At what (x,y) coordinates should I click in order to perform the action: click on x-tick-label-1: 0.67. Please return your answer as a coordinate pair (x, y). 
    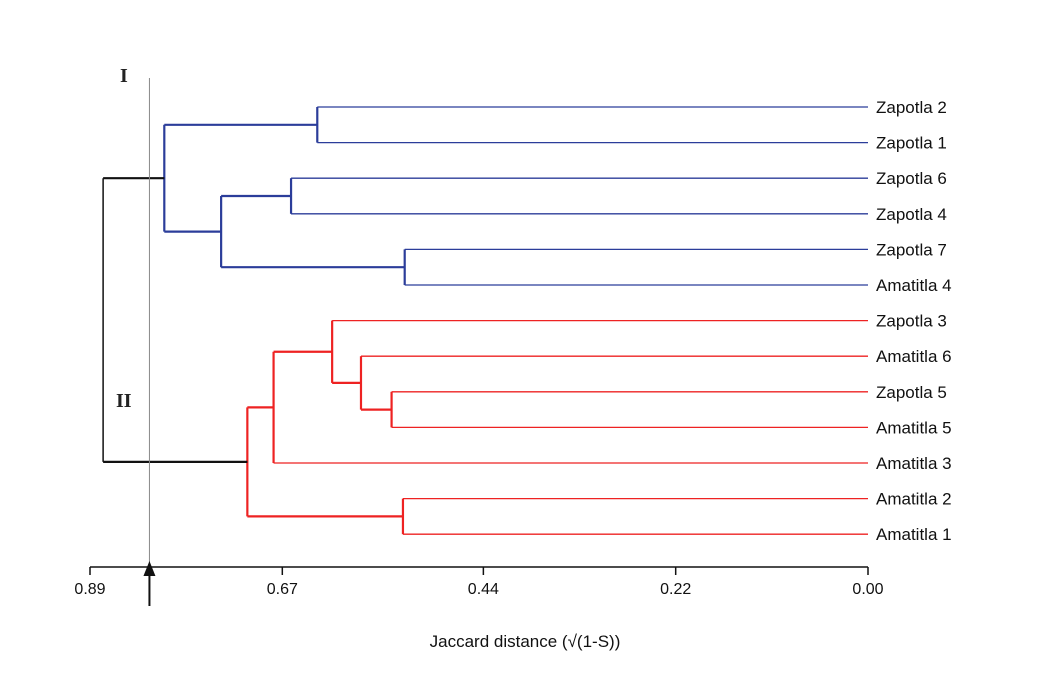
    Looking at the image, I should click on (282, 589).